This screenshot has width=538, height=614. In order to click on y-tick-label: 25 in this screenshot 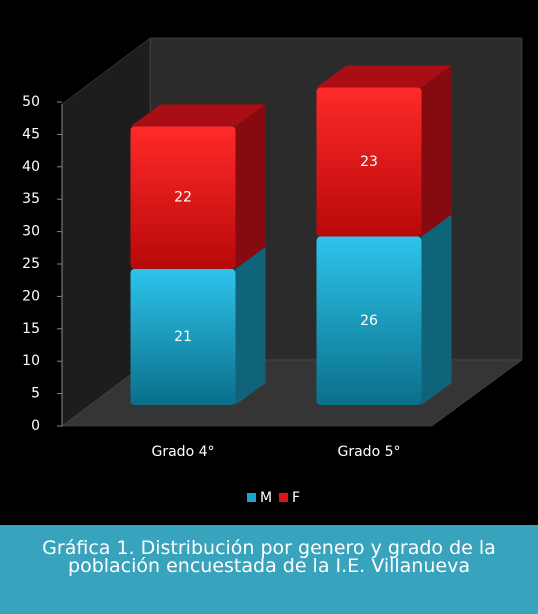, I will do `click(31, 264)`.